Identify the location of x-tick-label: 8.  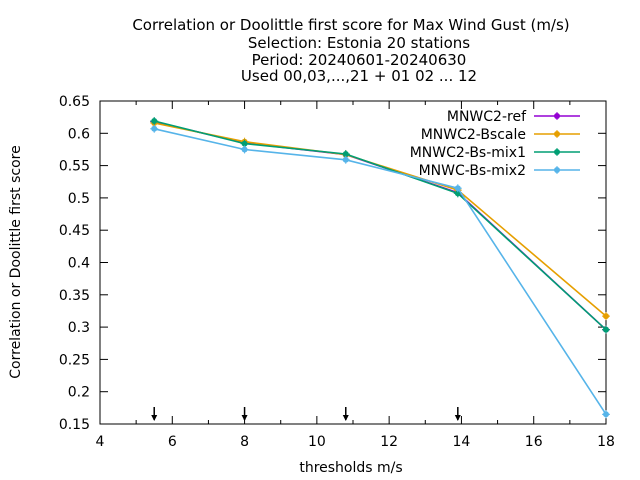
(244, 442).